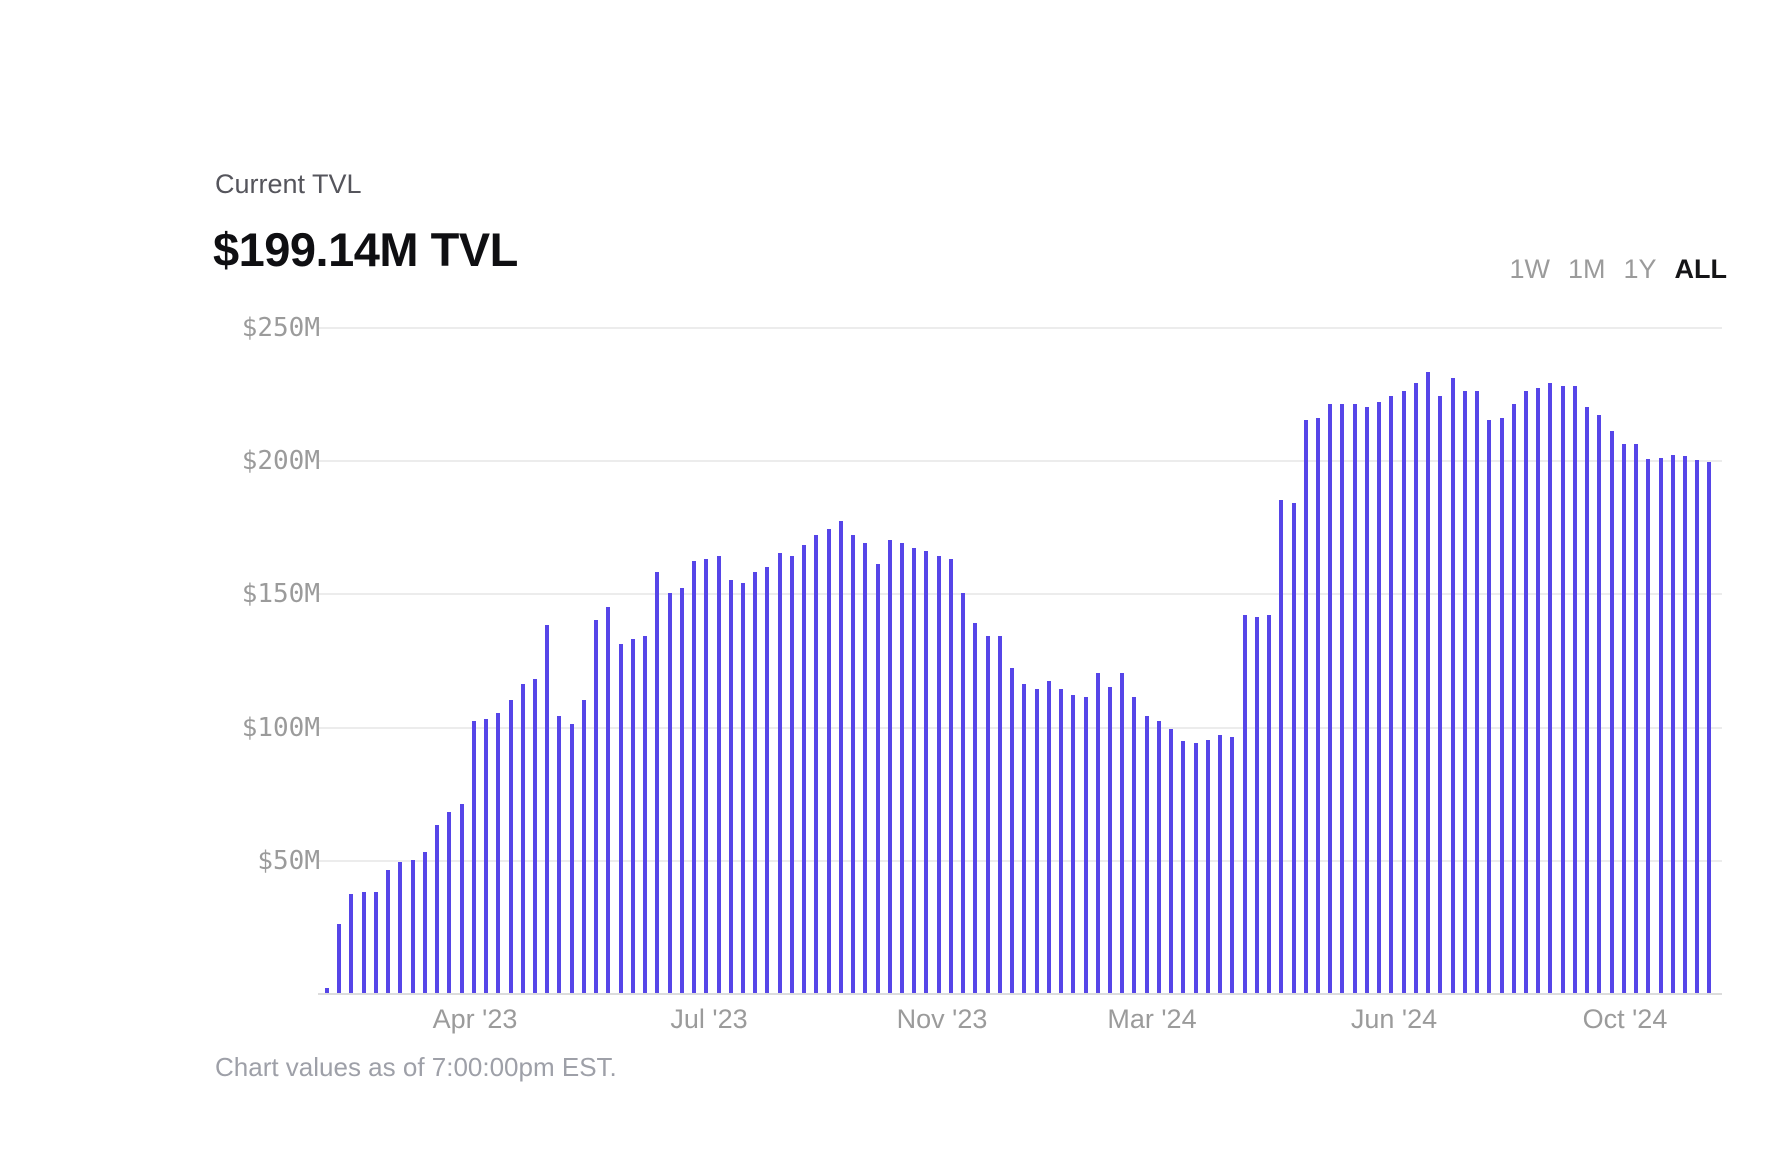 This screenshot has height=1154, width=1775. I want to click on range-option-all: ALL, so click(1700, 269).